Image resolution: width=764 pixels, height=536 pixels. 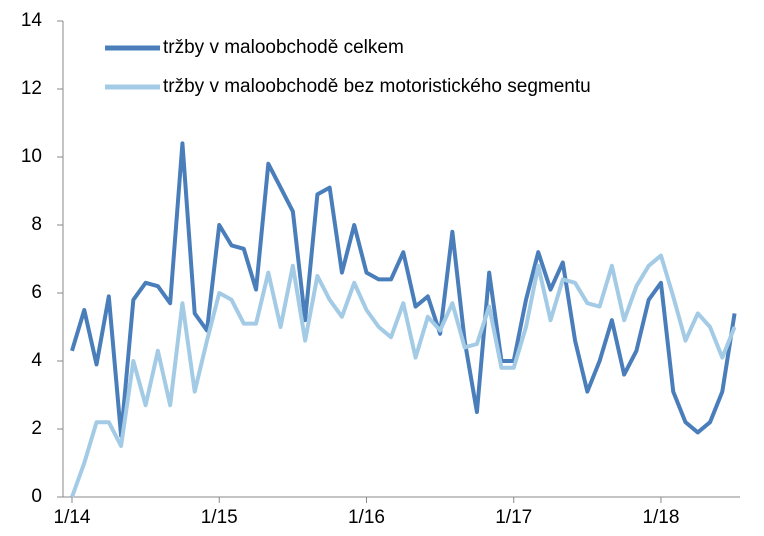 What do you see at coordinates (366, 517) in the screenshot?
I see `x-tick-label: 1/16` at bounding box center [366, 517].